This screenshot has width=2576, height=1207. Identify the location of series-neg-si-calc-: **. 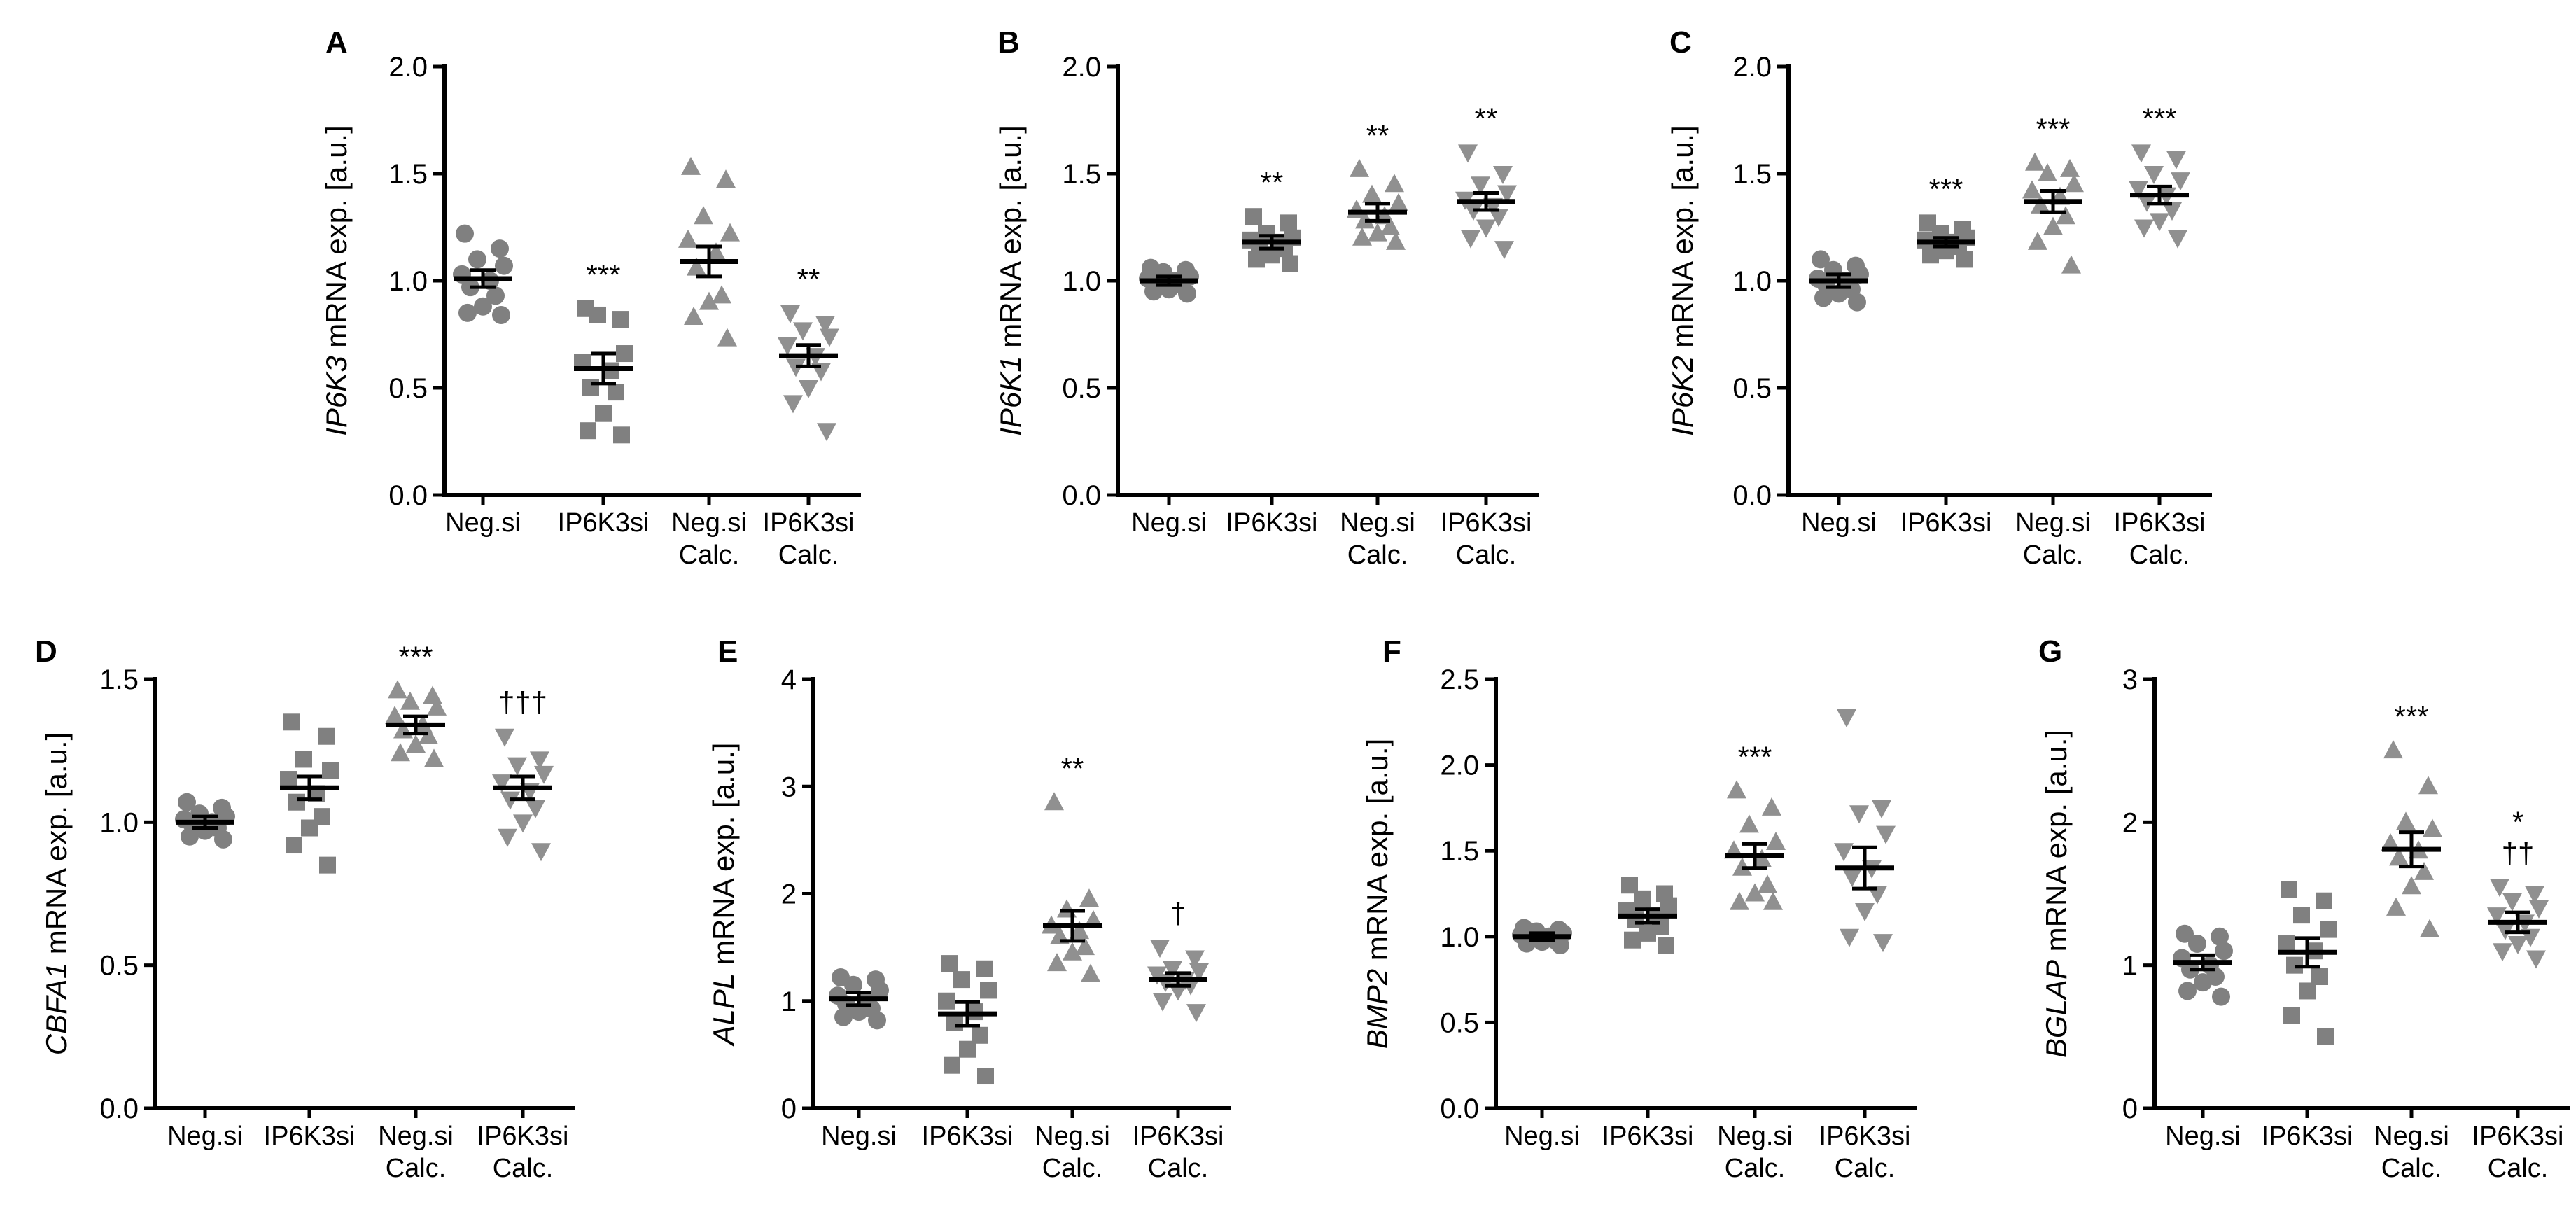
(1377, 184).